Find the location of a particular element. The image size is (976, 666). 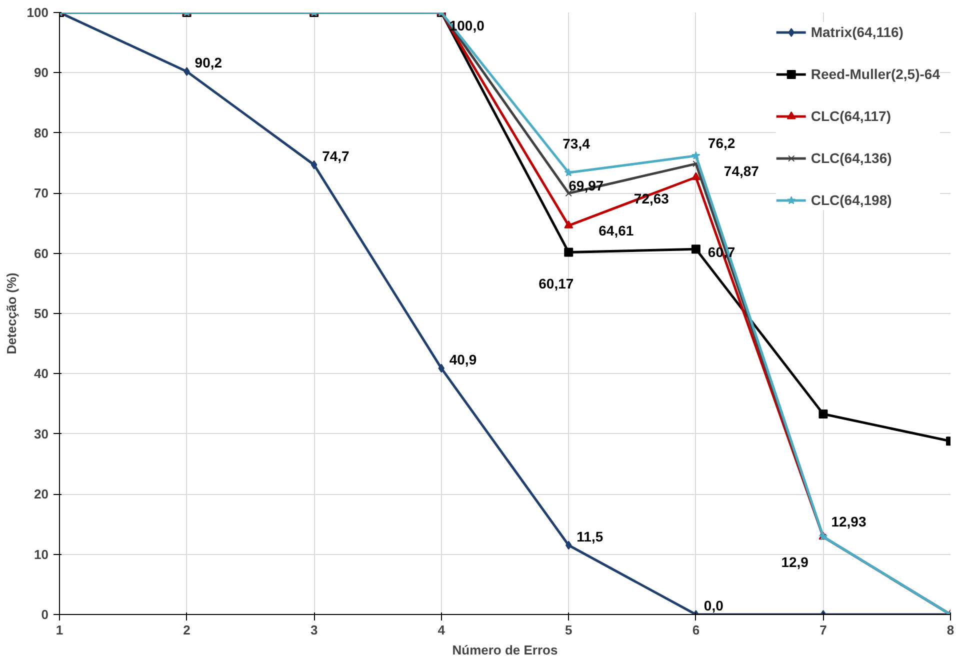

x-tick-label: 6 is located at coordinates (696, 630).